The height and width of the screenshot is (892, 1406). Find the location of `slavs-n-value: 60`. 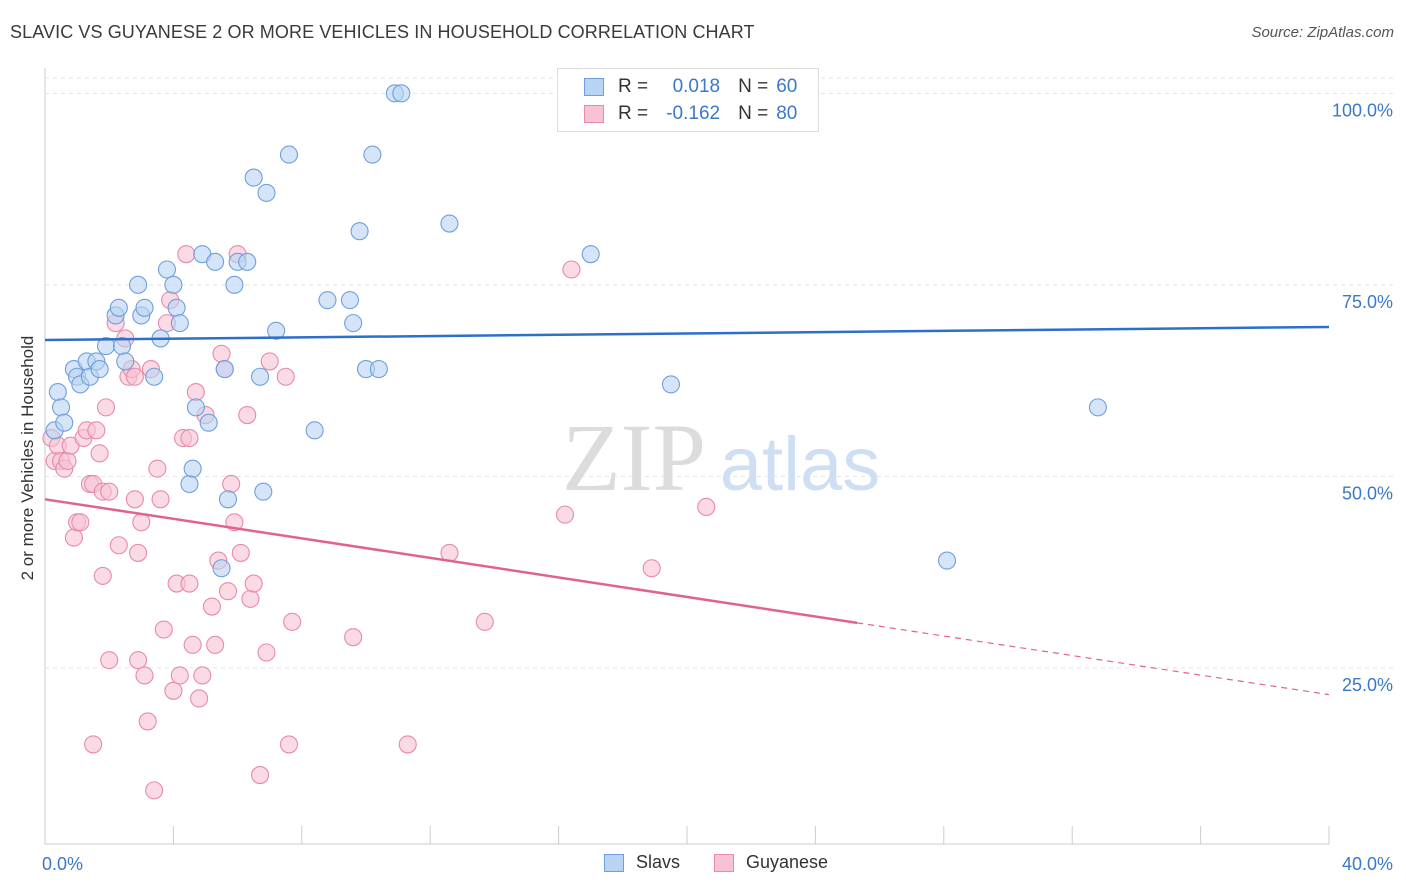

slavs-n-value: 60 is located at coordinates (787, 86).